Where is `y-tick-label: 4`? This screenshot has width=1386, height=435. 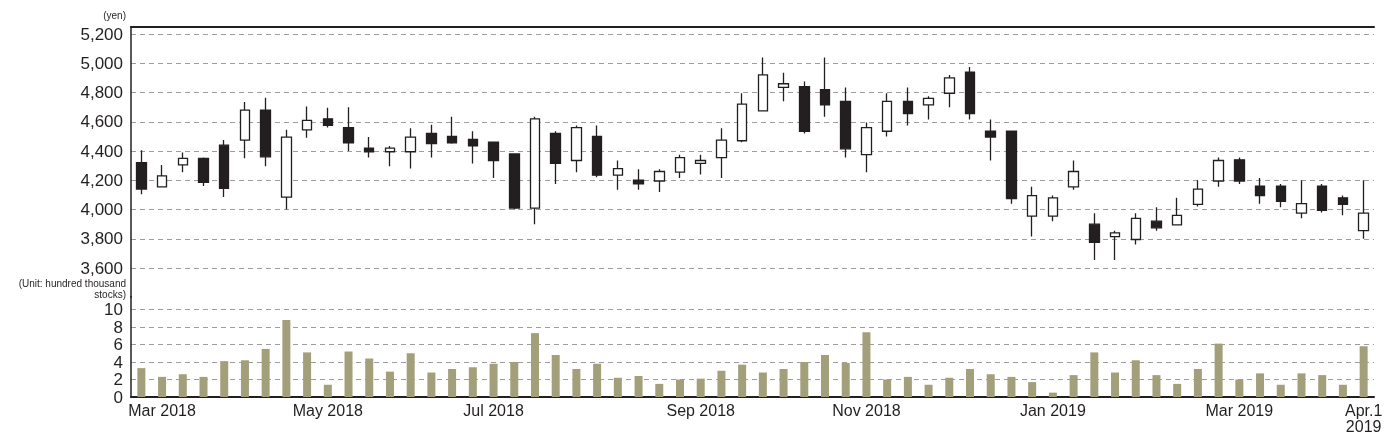 y-tick-label: 4 is located at coordinates (118, 362).